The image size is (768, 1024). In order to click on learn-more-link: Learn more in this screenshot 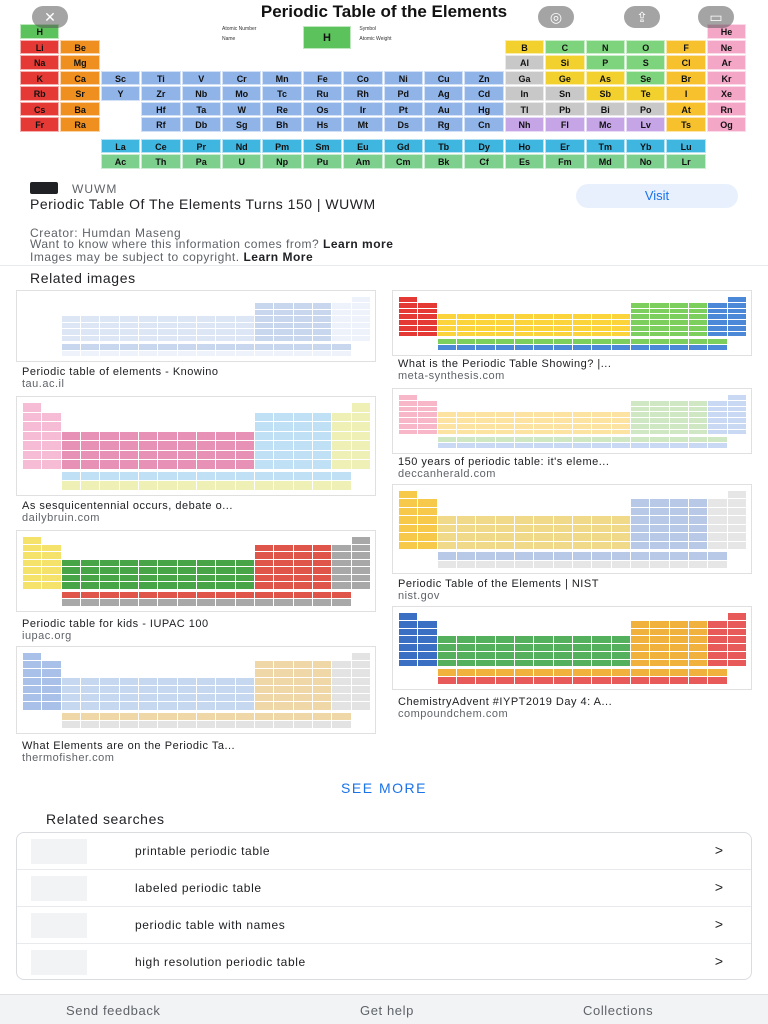, I will do `click(358, 244)`.